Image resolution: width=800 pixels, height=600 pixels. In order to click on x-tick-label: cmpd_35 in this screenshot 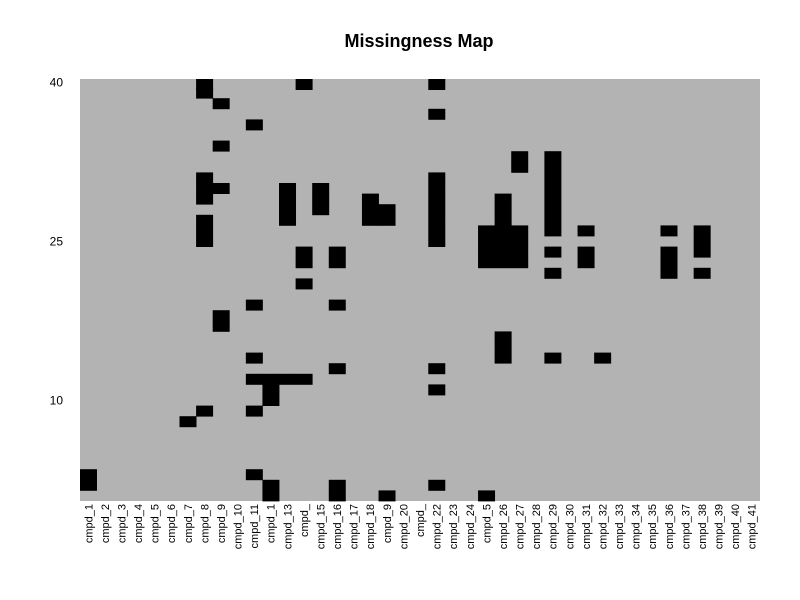, I will do `click(653, 526)`.